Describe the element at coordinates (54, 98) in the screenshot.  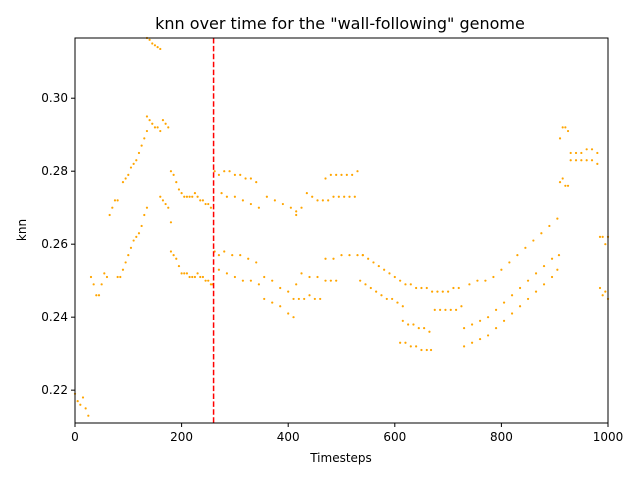
I see `y-tick-label: 0.30` at that location.